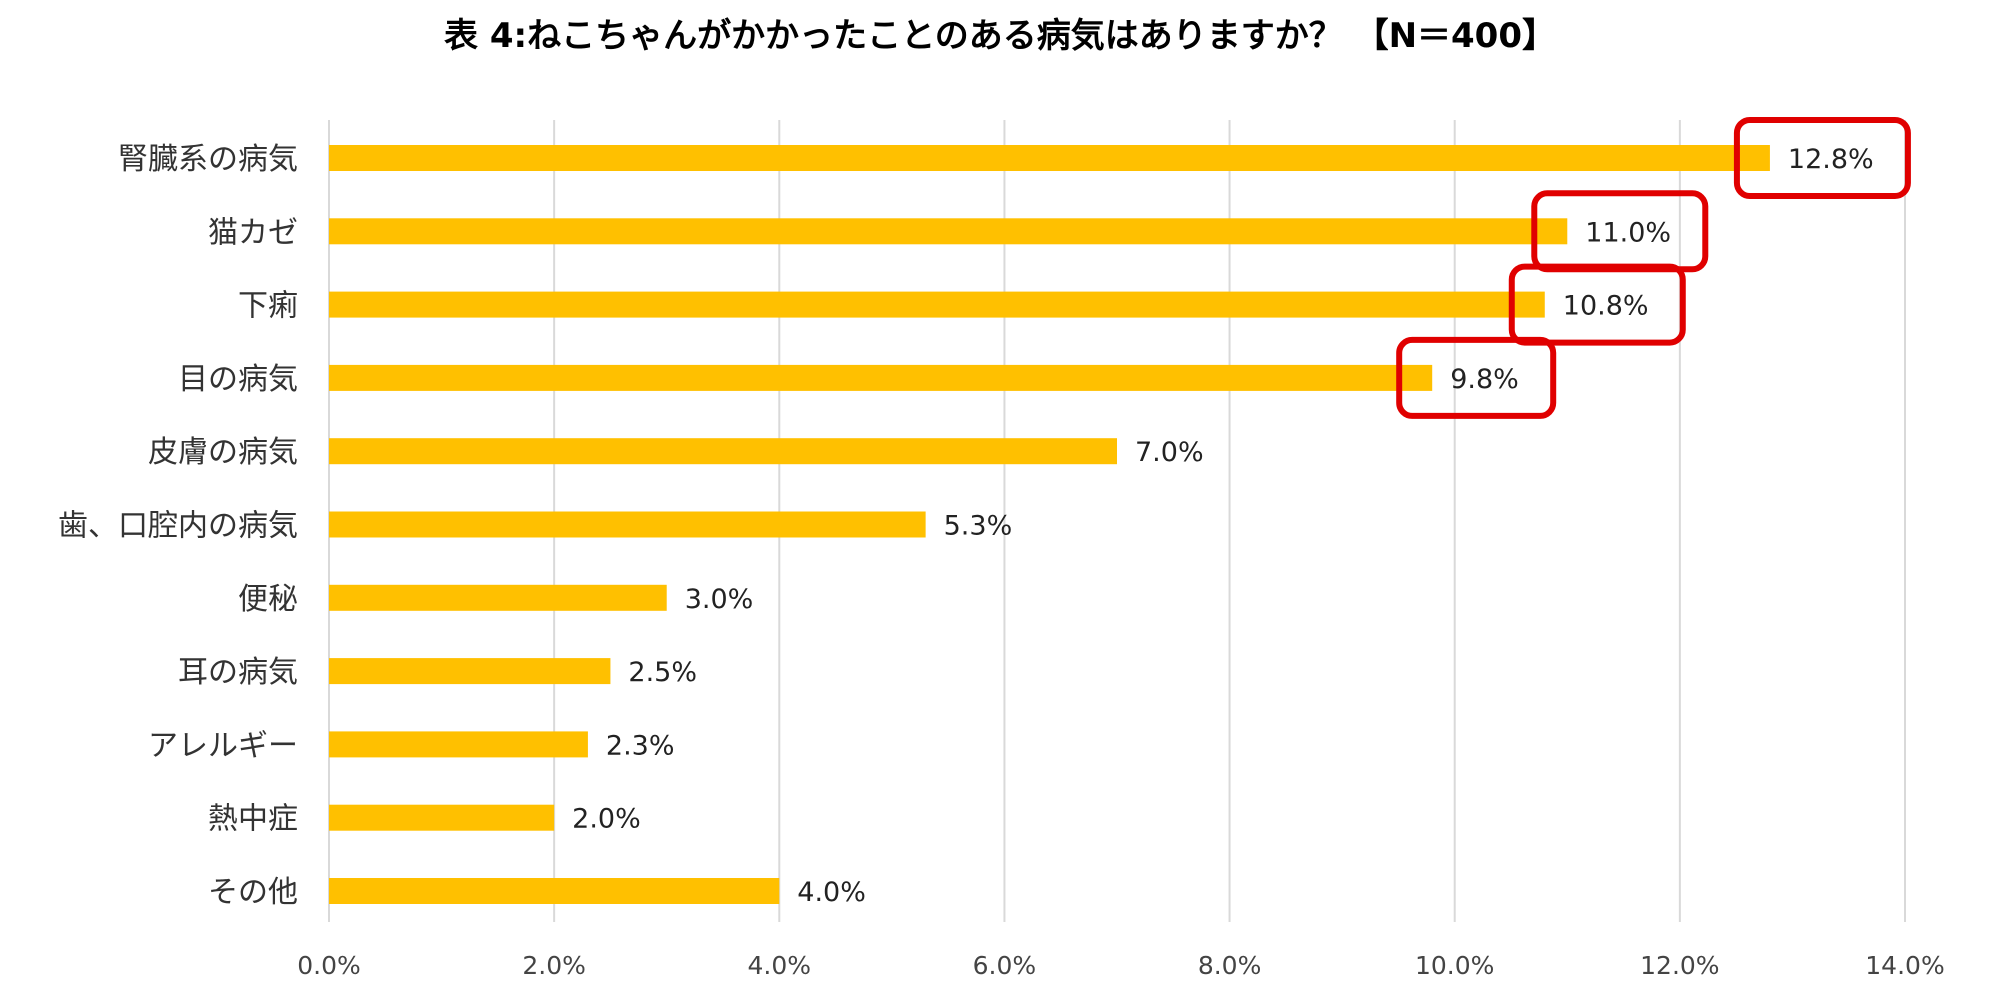 The height and width of the screenshot is (1003, 2000). Describe the element at coordinates (178, 526) in the screenshot. I see `category-label: 歯、口腔内の病気` at that location.